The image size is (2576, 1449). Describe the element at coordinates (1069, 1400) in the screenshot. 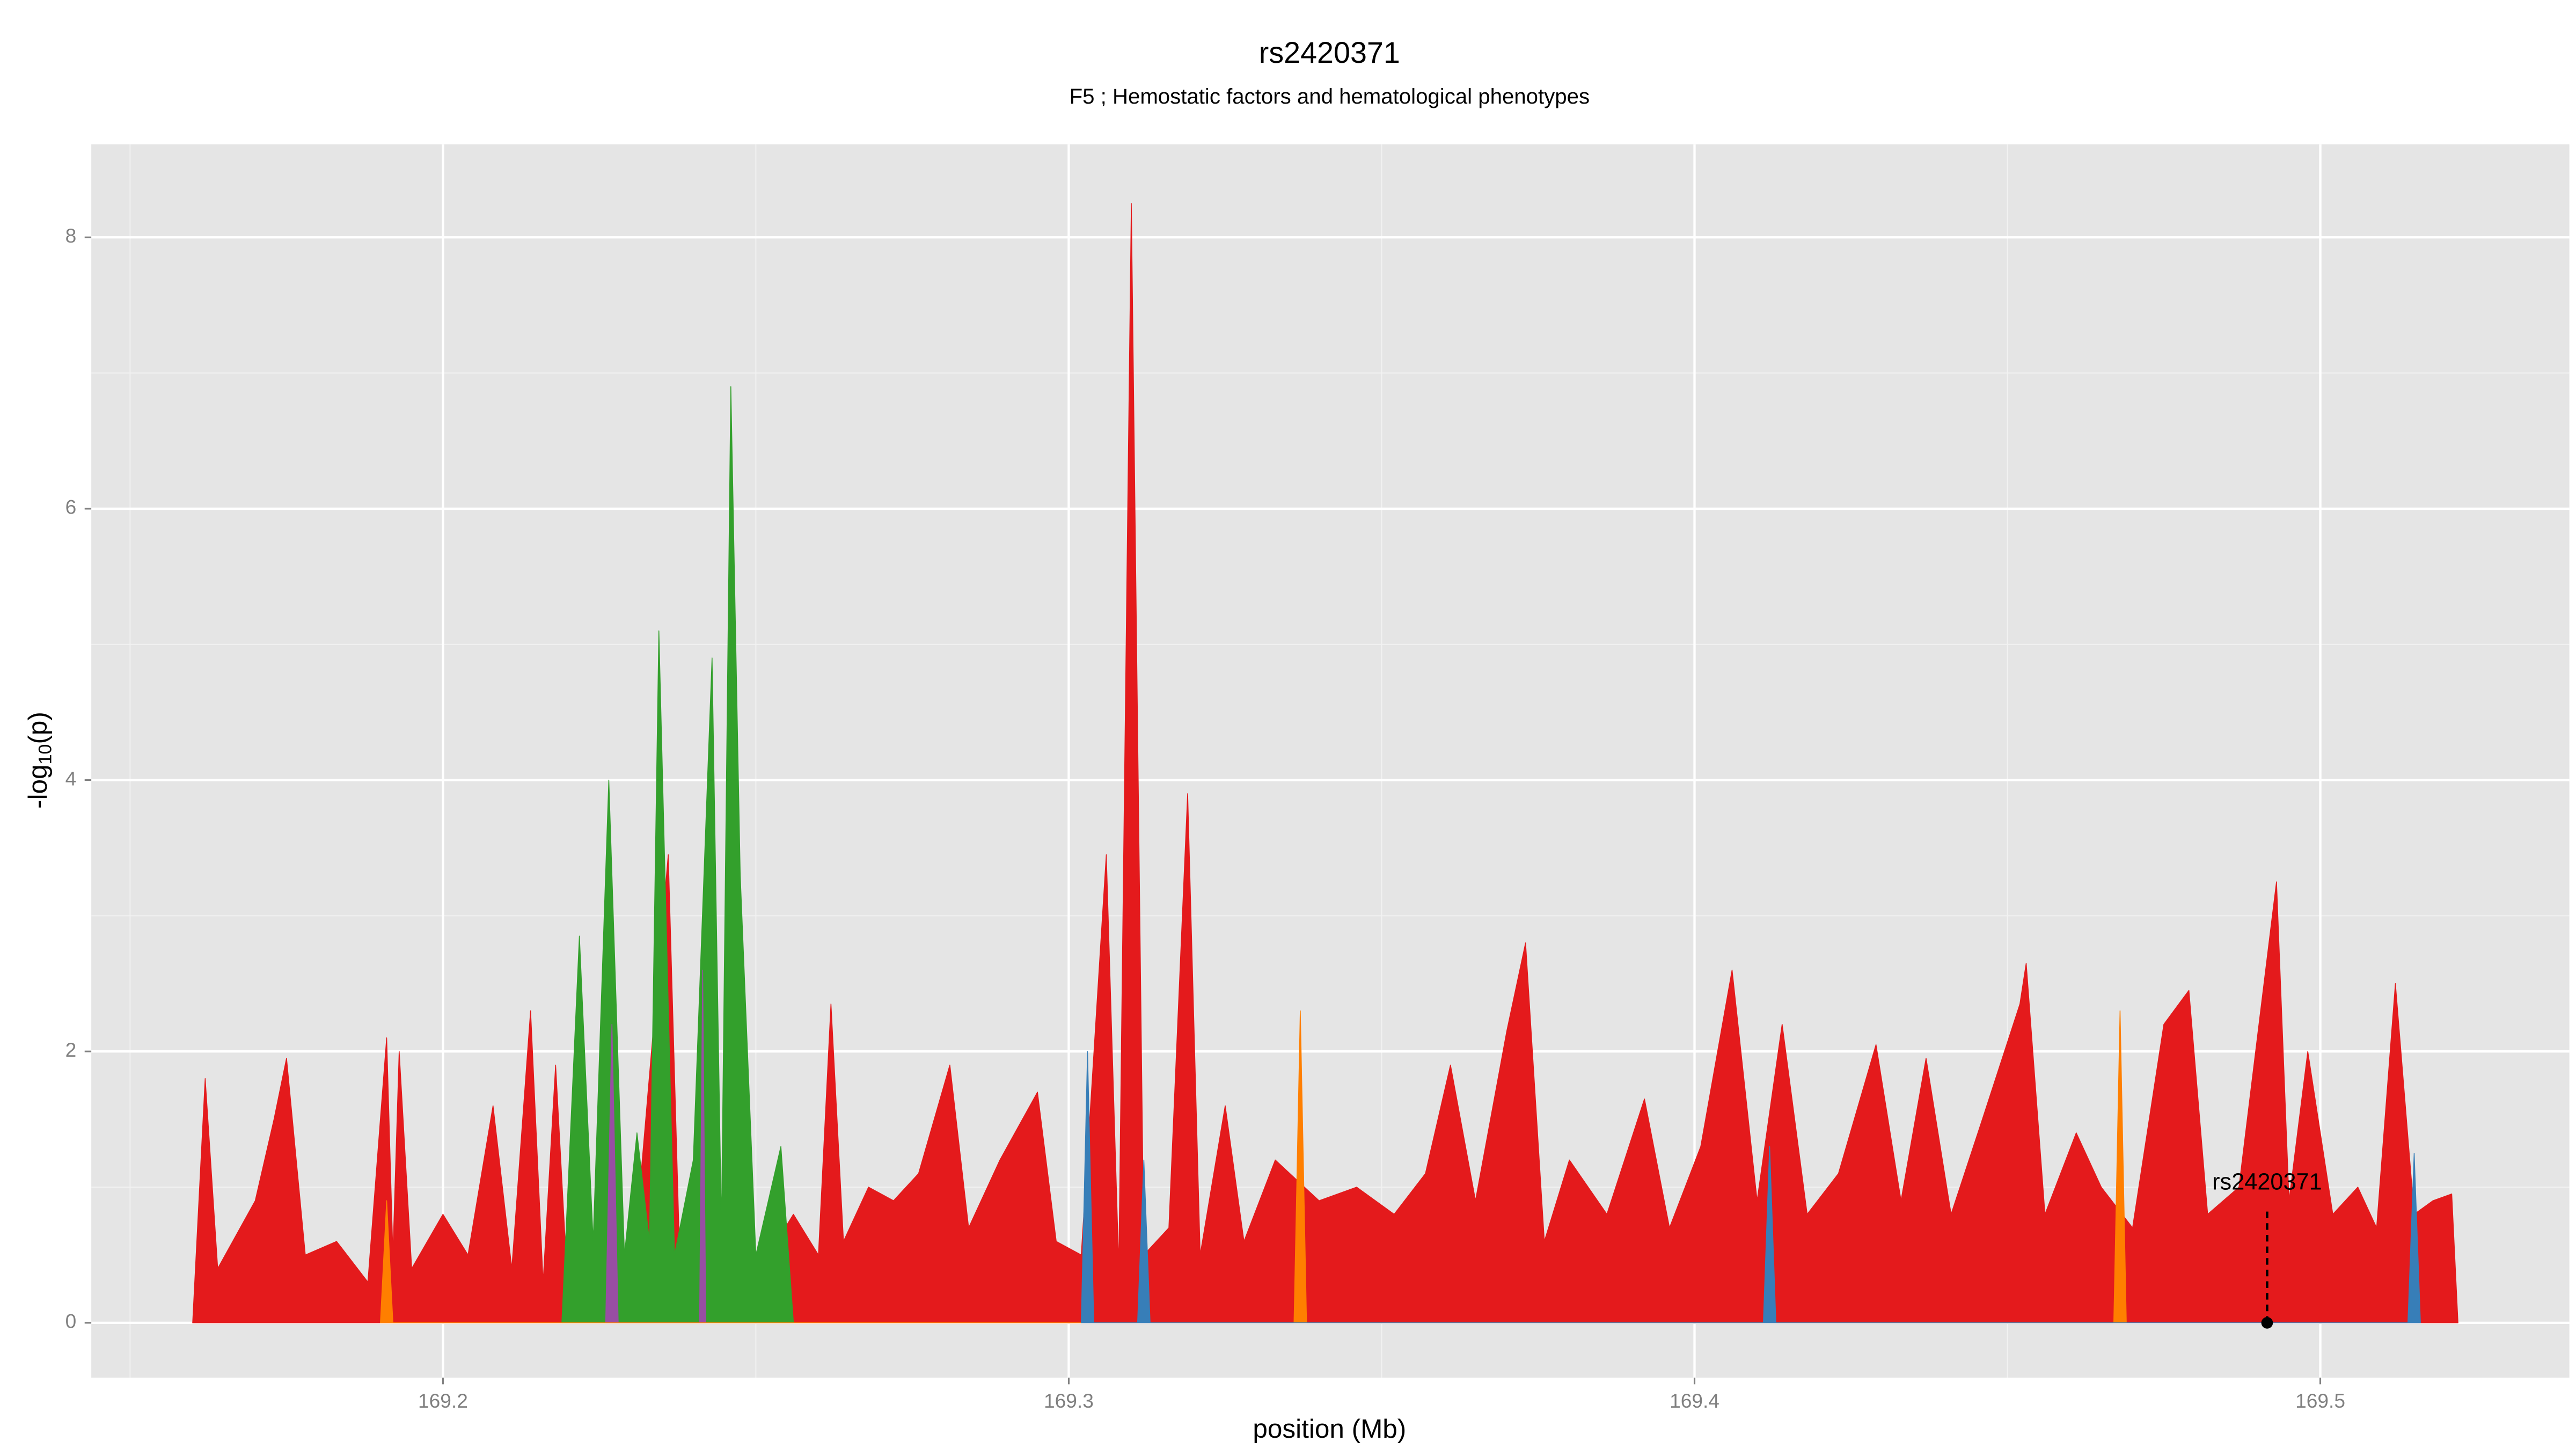

I see `x-tick-label: 169.3` at that location.